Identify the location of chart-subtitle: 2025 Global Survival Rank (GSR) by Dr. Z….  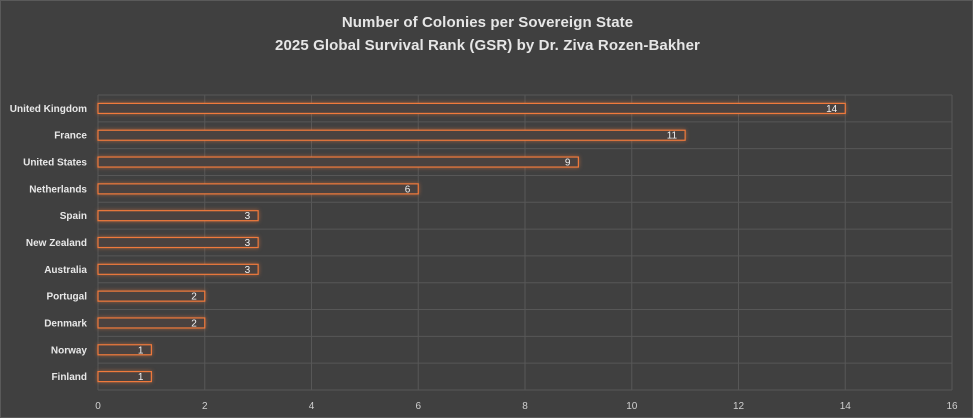
(487, 45).